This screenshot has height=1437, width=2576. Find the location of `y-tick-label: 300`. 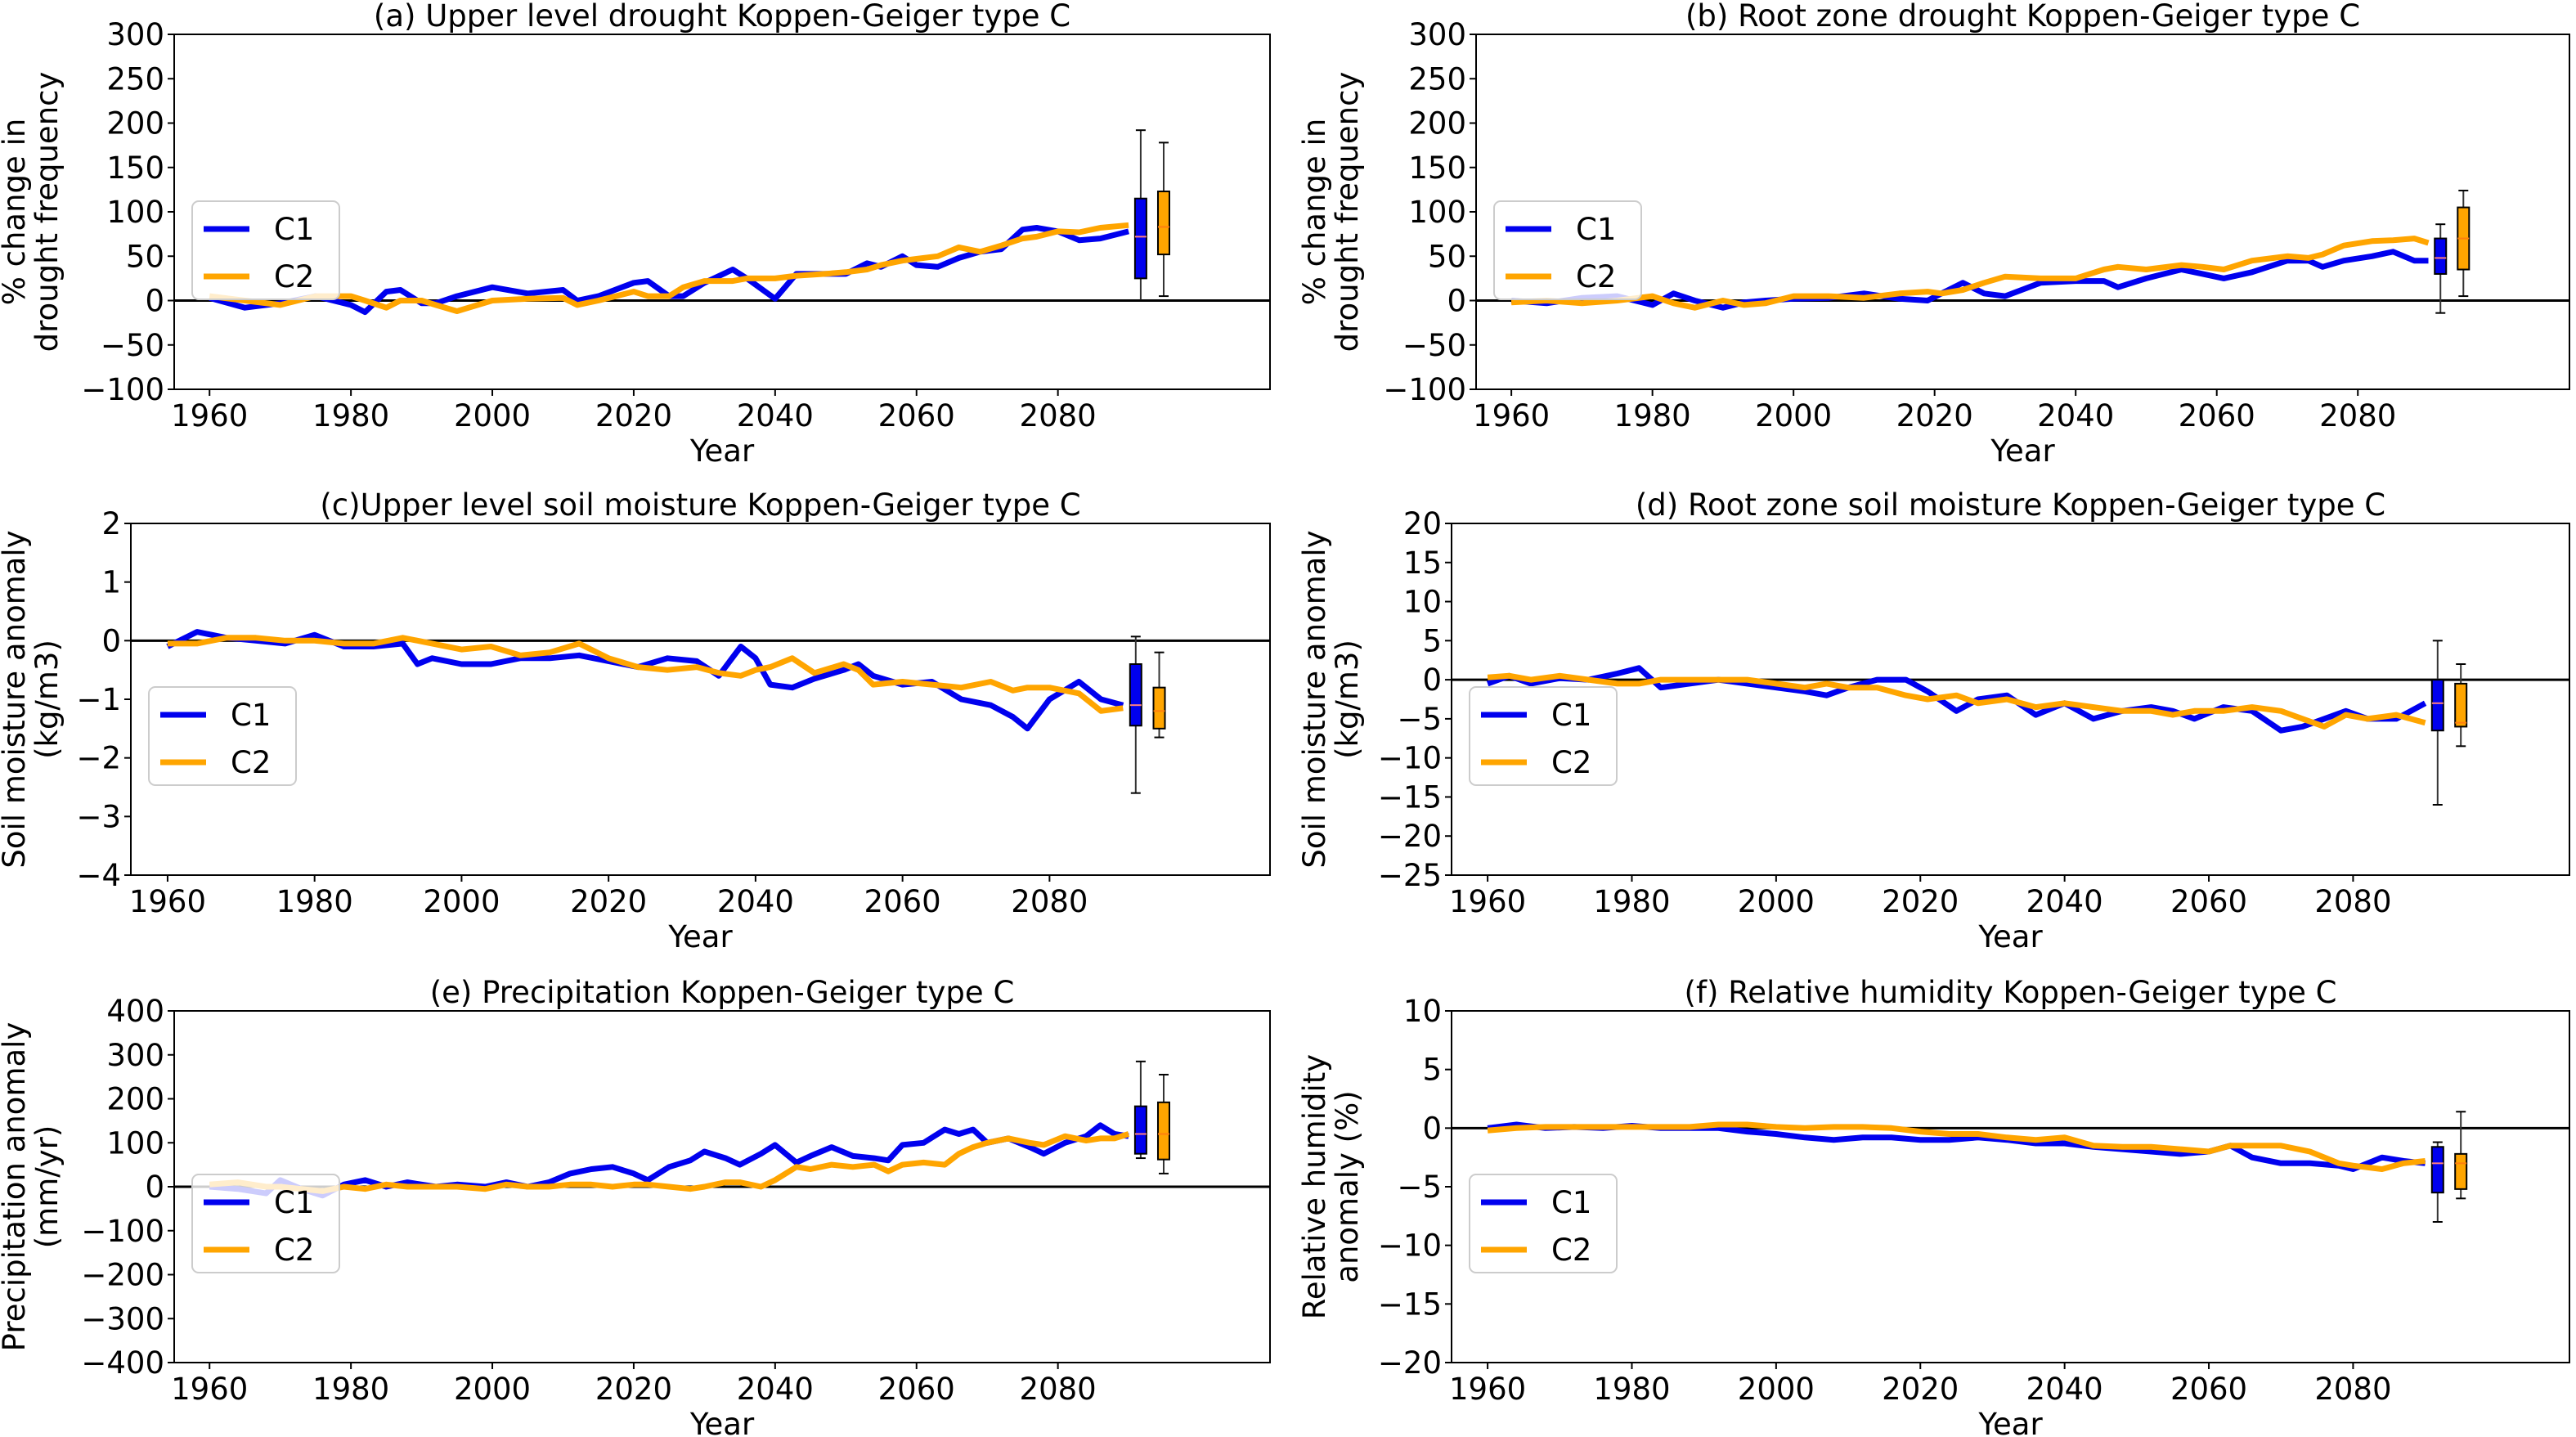

y-tick-label: 300 is located at coordinates (135, 34).